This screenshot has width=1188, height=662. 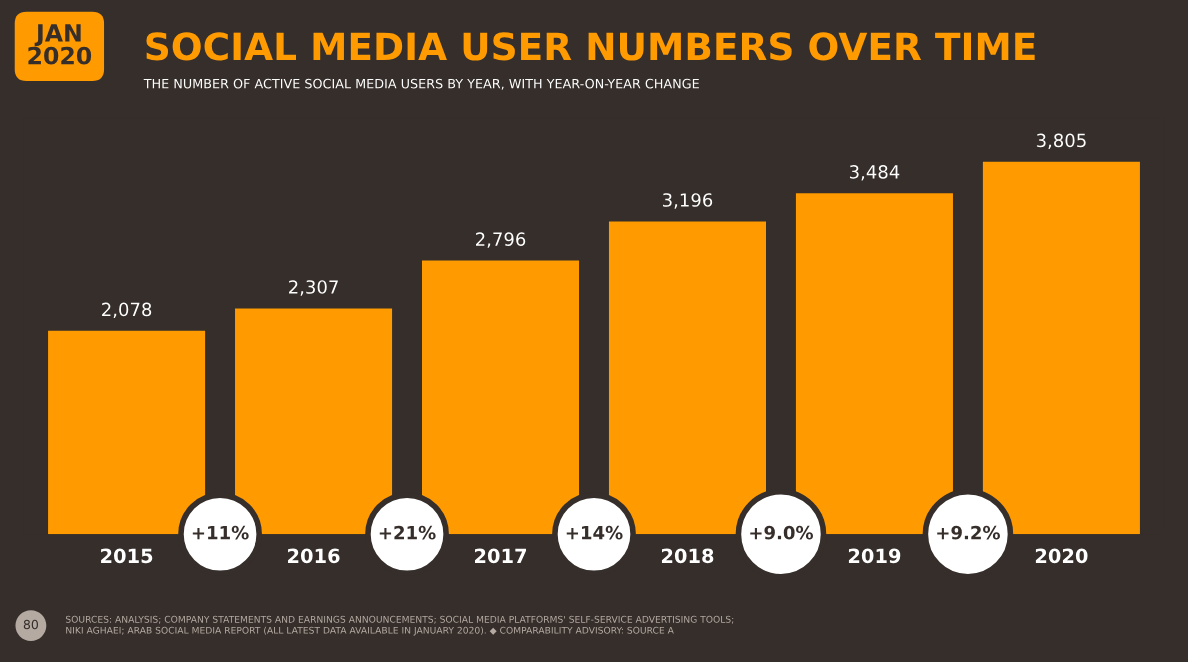 What do you see at coordinates (407, 532) in the screenshot?
I see `annotation: +21%` at bounding box center [407, 532].